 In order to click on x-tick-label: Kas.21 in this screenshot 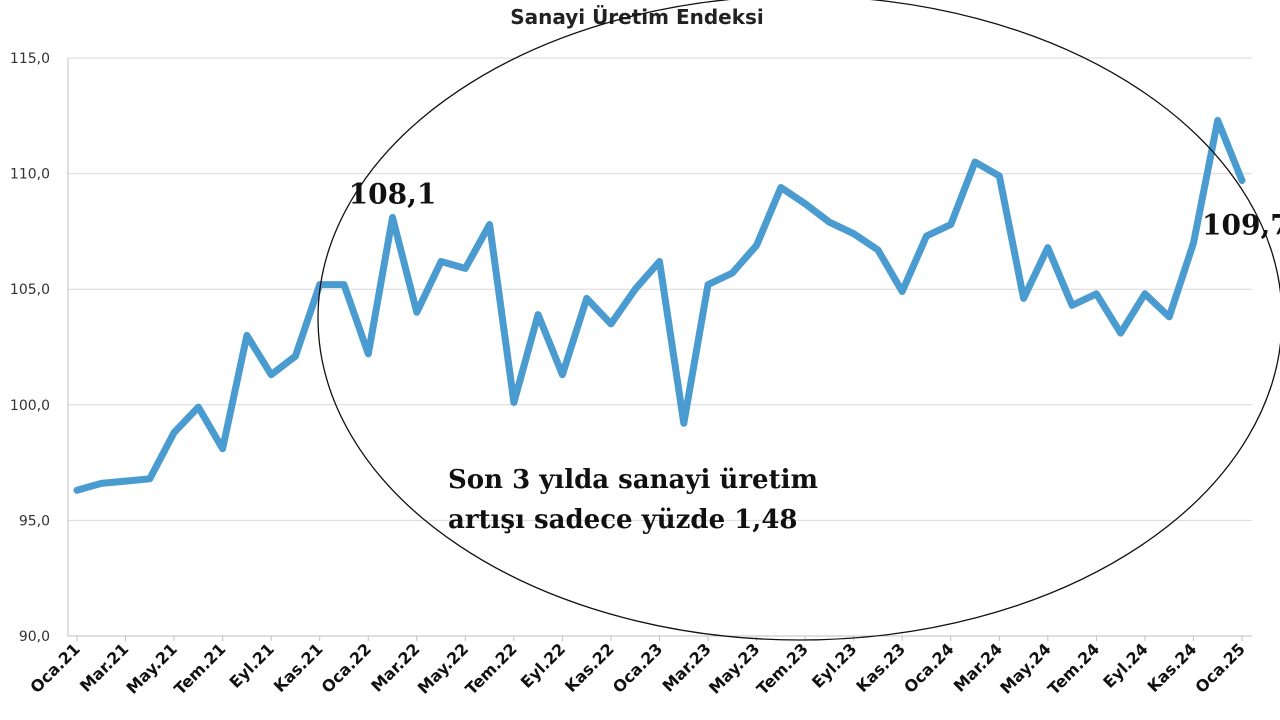, I will do `click(298, 667)`.